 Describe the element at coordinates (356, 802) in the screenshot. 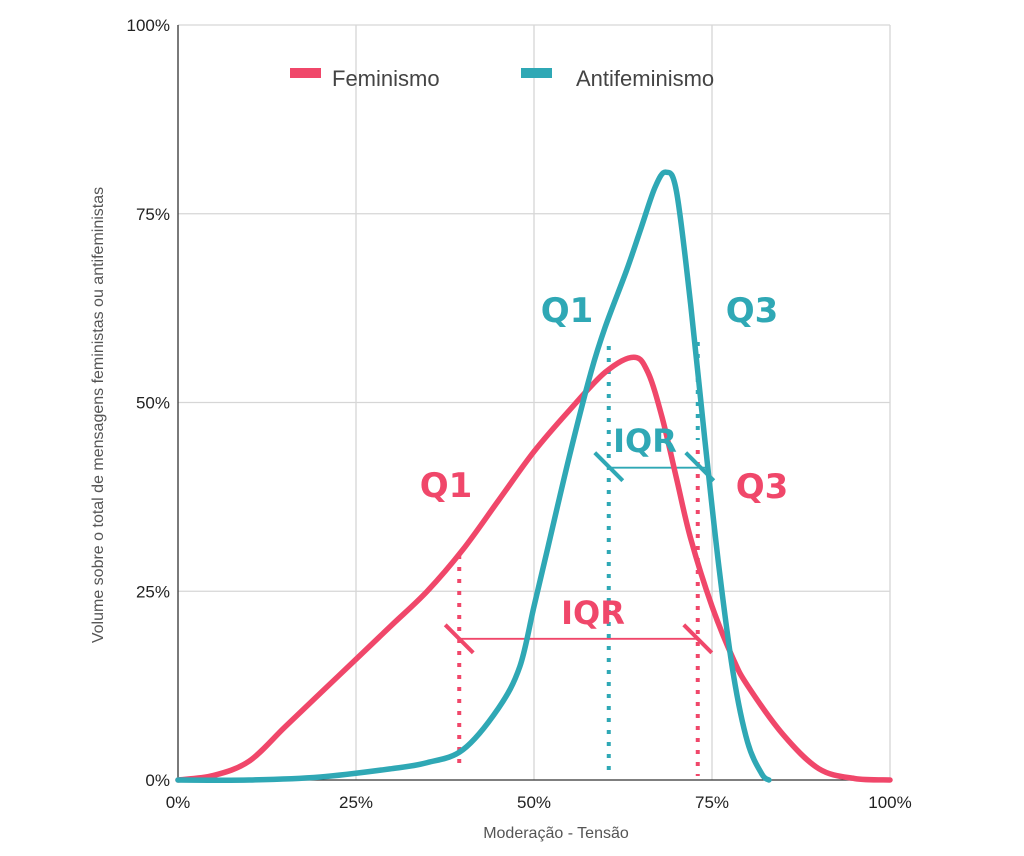

I see `x-tick-label: 25%` at that location.